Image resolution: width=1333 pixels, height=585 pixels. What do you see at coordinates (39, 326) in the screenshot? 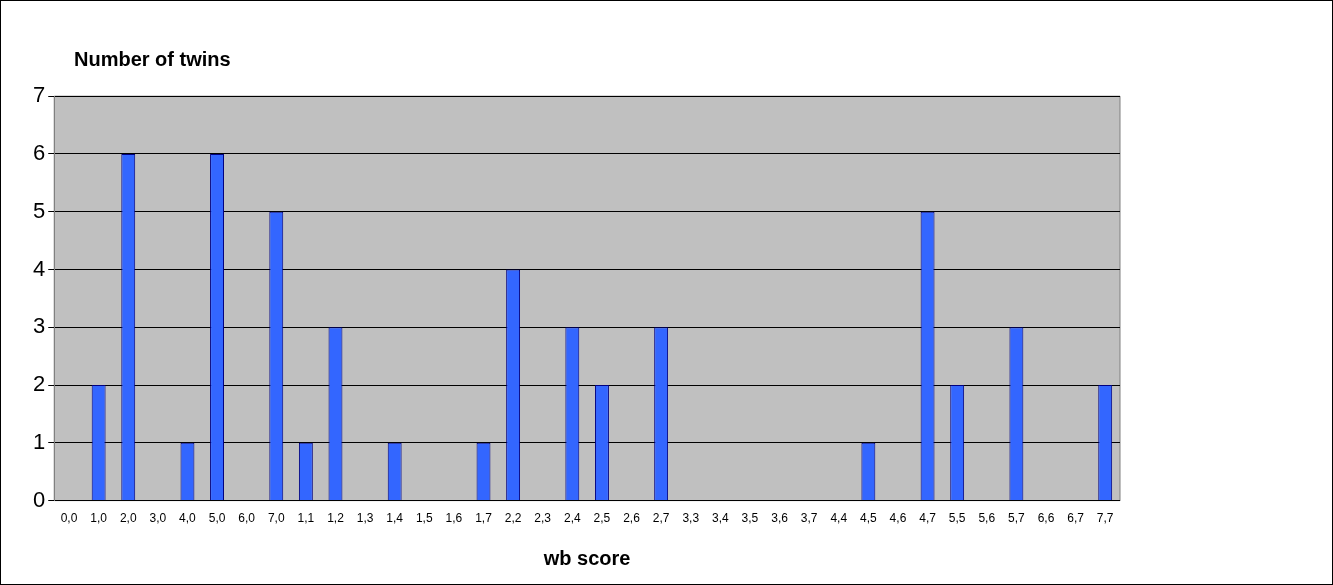
I see `y-tick-label: 3` at bounding box center [39, 326].